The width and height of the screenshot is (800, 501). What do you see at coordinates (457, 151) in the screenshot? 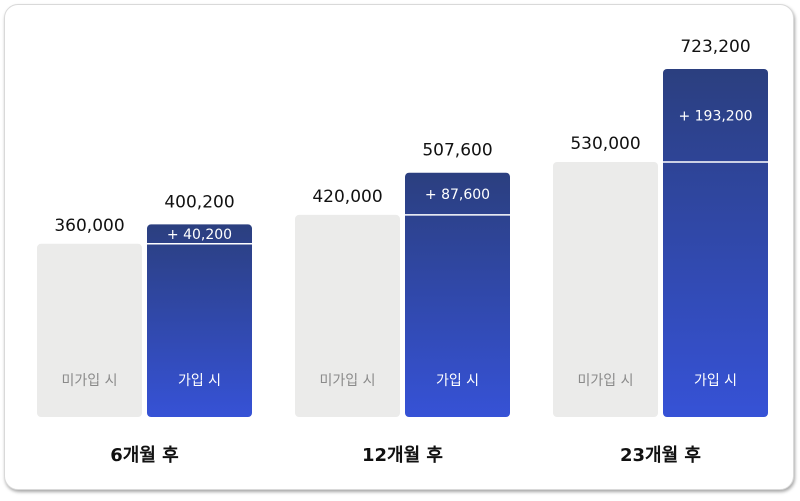
I see `value-label-subscribed: 507,600` at bounding box center [457, 151].